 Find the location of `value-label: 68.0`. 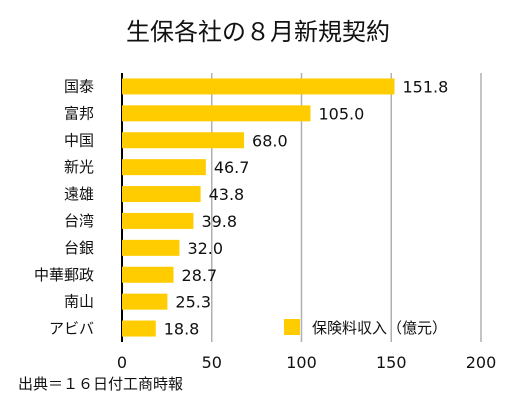

value-label: 68.0 is located at coordinates (270, 140).